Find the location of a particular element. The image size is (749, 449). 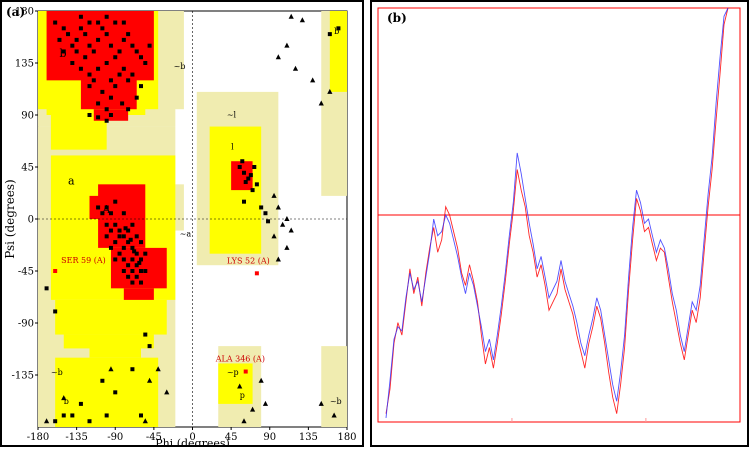

x-axis-label: Phi (degrees) is located at coordinates (192, 441).